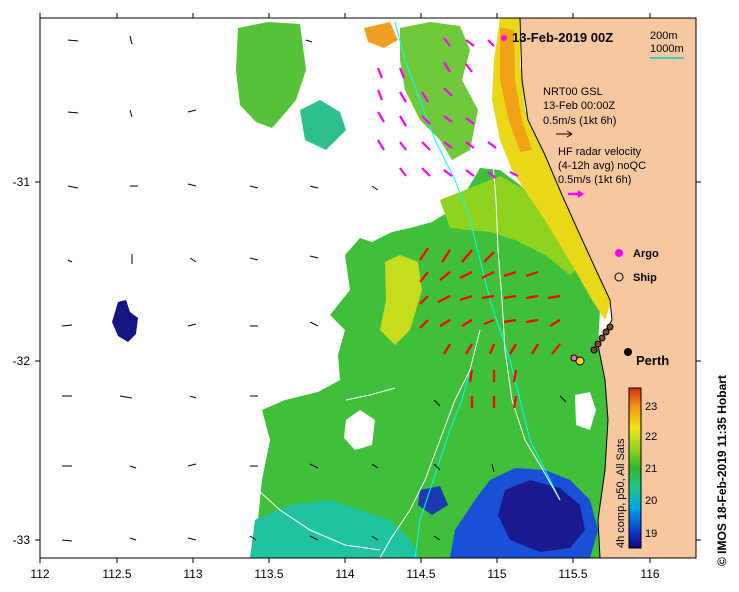 Image resolution: width=739 pixels, height=592 pixels. Describe the element at coordinates (192, 574) in the screenshot. I see `x-tick-label: 113` at that location.